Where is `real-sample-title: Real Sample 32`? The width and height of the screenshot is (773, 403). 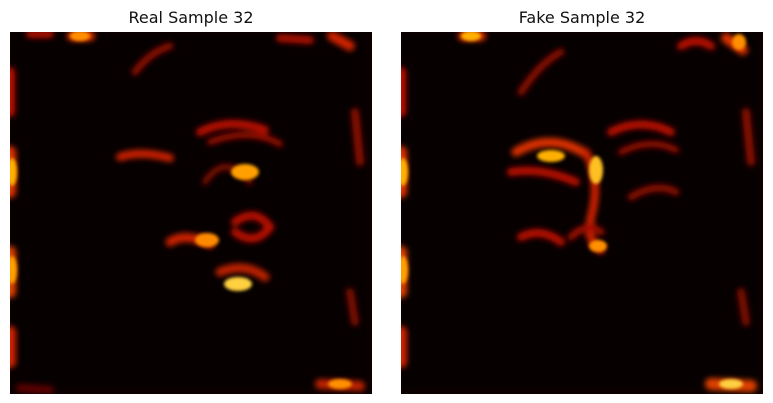
real-sample-title: Real Sample 32 is located at coordinates (191, 17).